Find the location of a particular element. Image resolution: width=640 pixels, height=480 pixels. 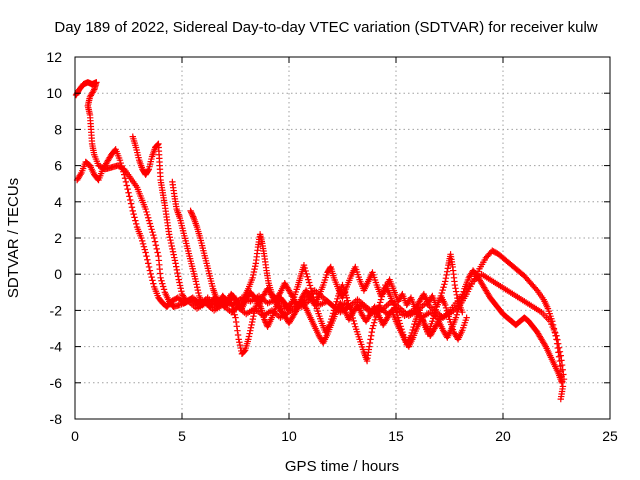

x-tick-label: 25 is located at coordinates (610, 436).